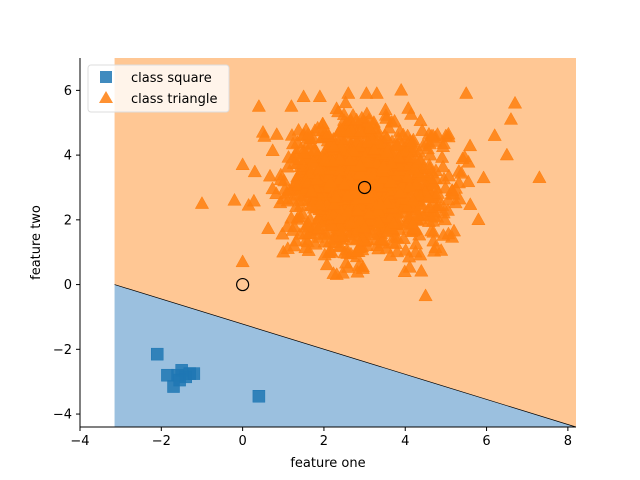 Image resolution: width=640 pixels, height=480 pixels. What do you see at coordinates (568, 441) in the screenshot?
I see `x-tick-label: 8` at bounding box center [568, 441].